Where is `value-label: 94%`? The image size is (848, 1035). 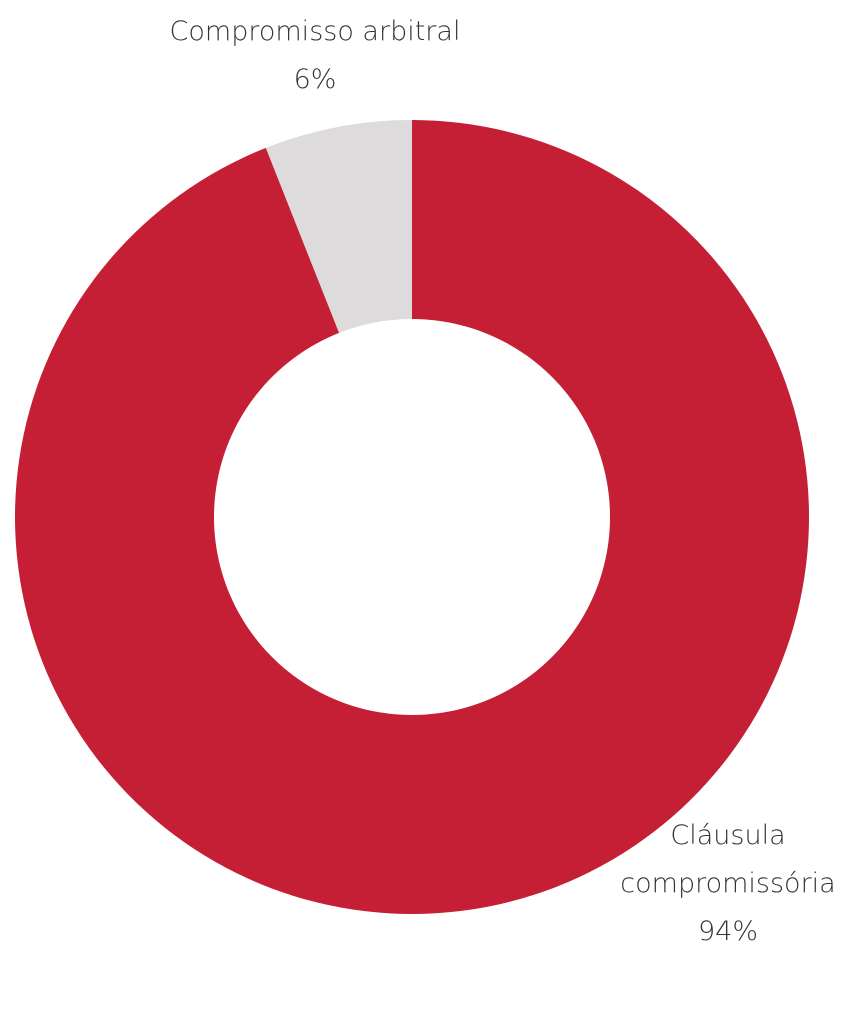 value-label: 94% is located at coordinates (727, 931).